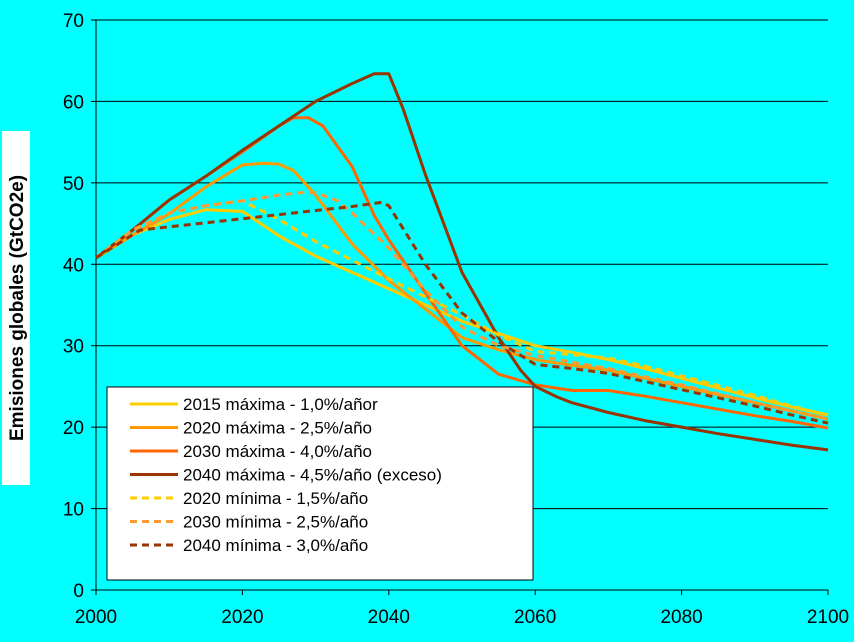 The height and width of the screenshot is (642, 854). What do you see at coordinates (73, 184) in the screenshot?
I see `y-tick-label: 50` at bounding box center [73, 184].